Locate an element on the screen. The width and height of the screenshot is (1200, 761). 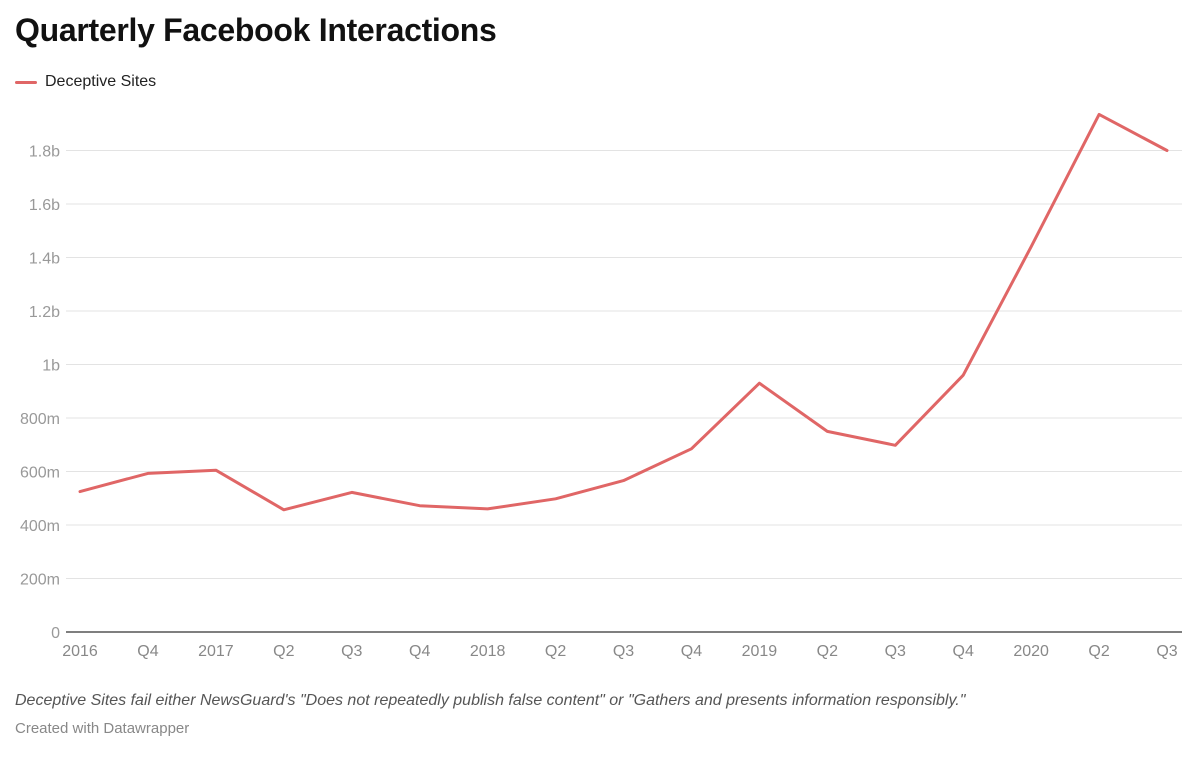
y-tick-label: 1.6b is located at coordinates (44, 205).